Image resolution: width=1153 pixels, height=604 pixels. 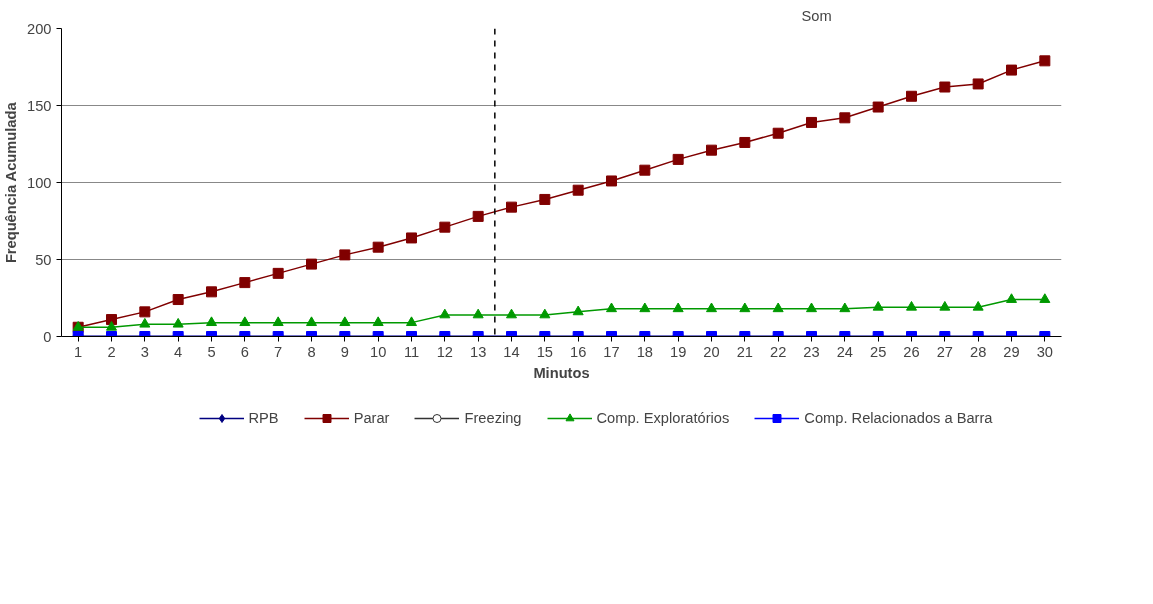 I want to click on y-tick-label: 50, so click(x=43, y=259).